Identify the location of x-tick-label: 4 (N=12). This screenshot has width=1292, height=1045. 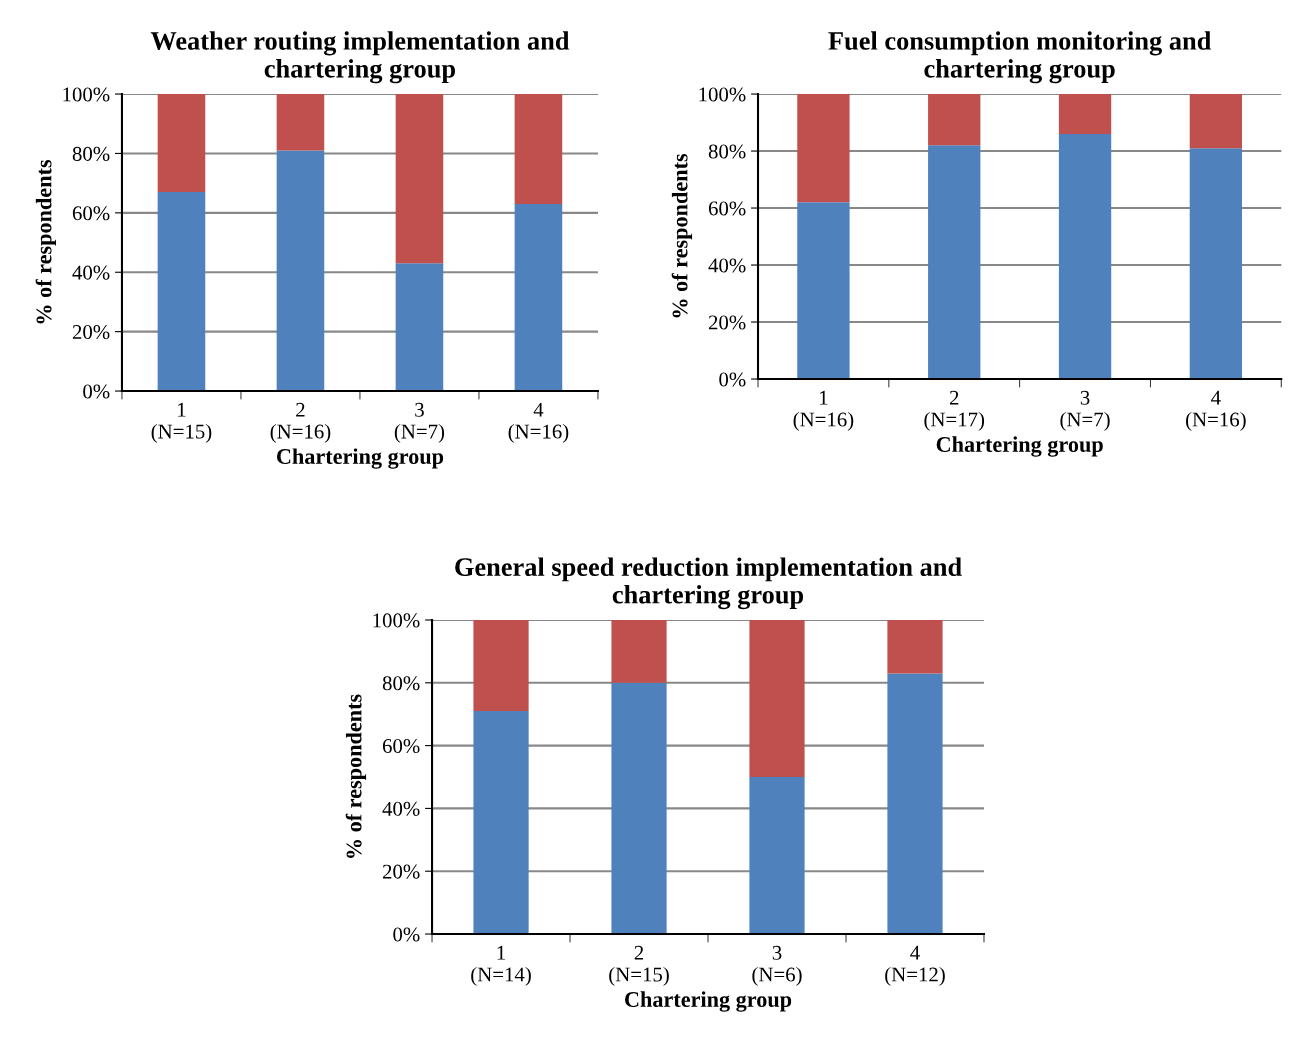
(915, 965).